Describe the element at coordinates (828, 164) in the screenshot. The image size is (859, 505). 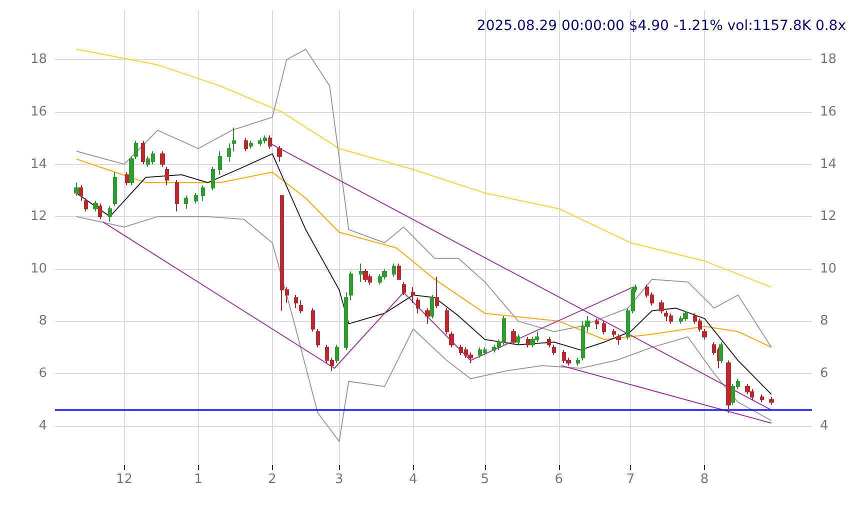
I see `y2-tick-label: 14` at that location.